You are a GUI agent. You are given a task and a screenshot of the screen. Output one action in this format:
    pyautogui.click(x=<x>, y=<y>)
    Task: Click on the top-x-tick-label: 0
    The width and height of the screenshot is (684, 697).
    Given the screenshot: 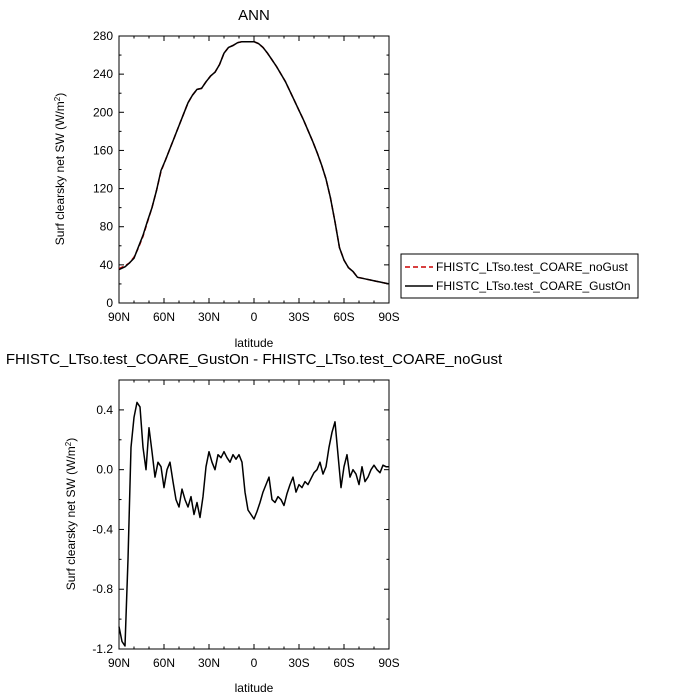 What is the action you would take?
    pyautogui.click(x=254, y=317)
    